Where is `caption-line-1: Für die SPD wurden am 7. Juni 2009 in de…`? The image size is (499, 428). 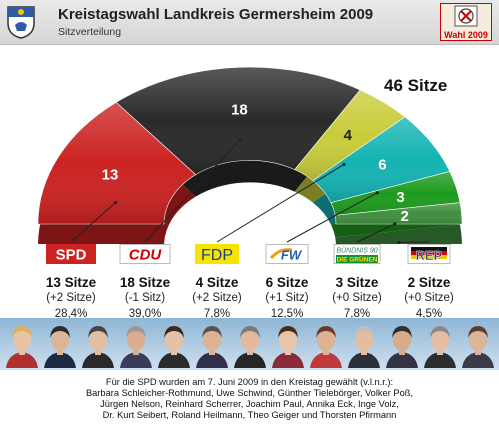
caption-line-1: Für die SPD wurden am 7. Juni 2009 in de… is located at coordinates (249, 382).